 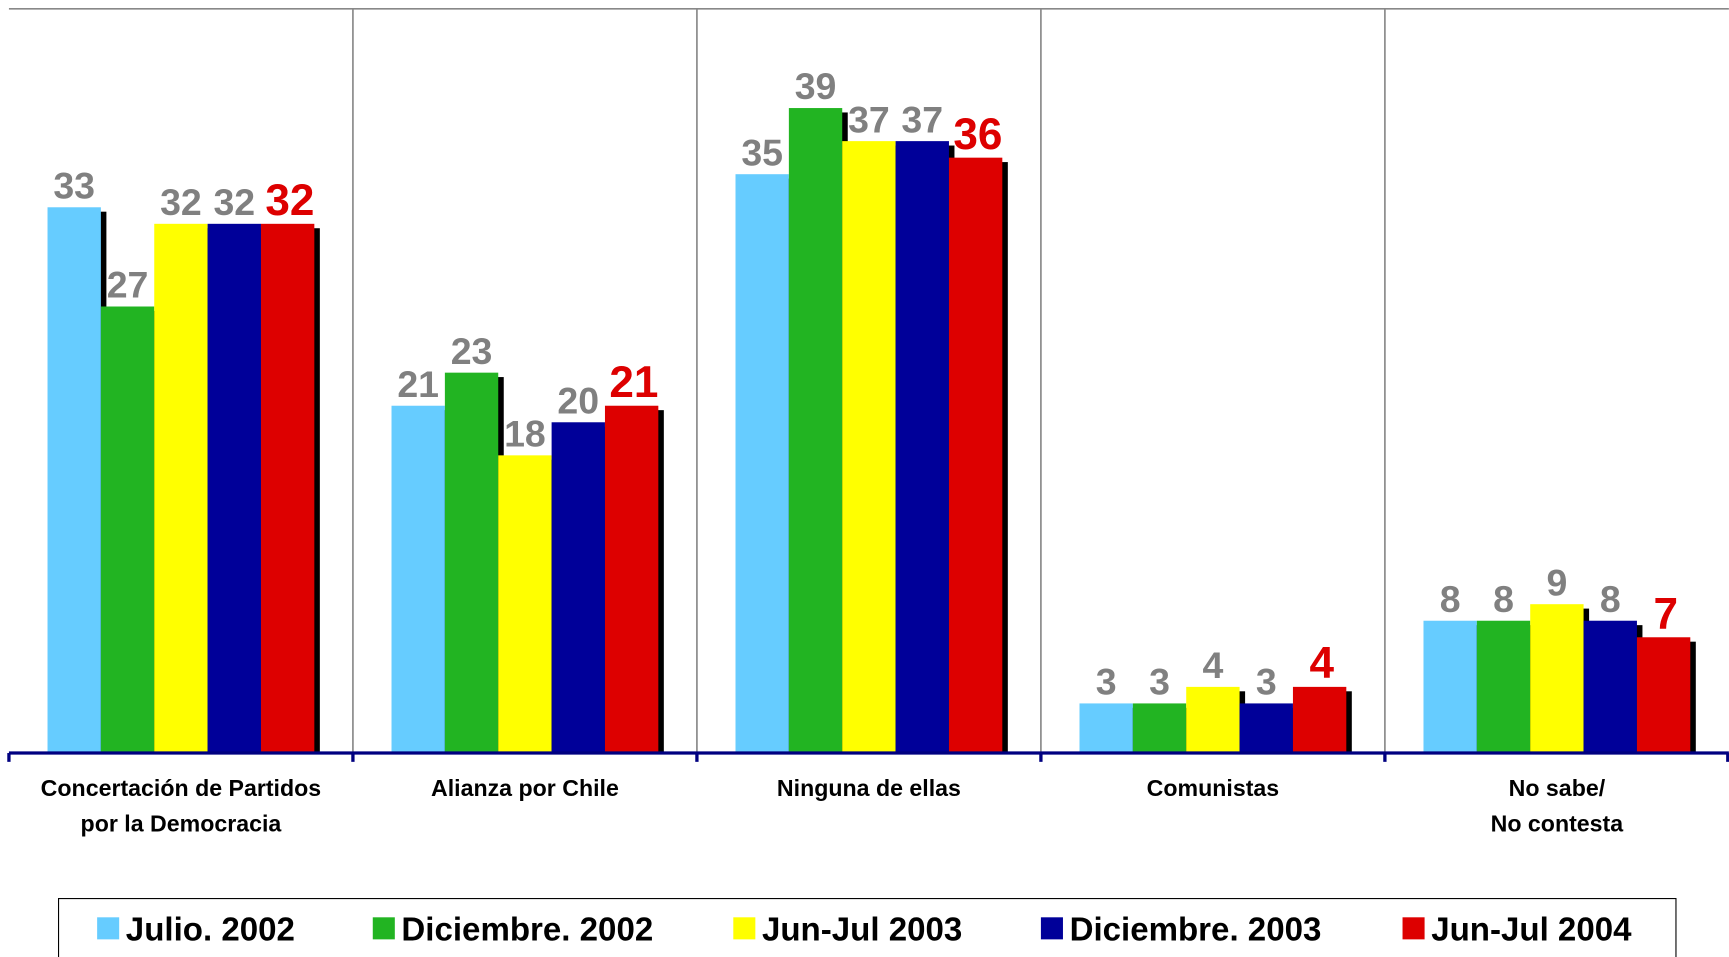 I want to click on value-label: 20, so click(x=578, y=400).